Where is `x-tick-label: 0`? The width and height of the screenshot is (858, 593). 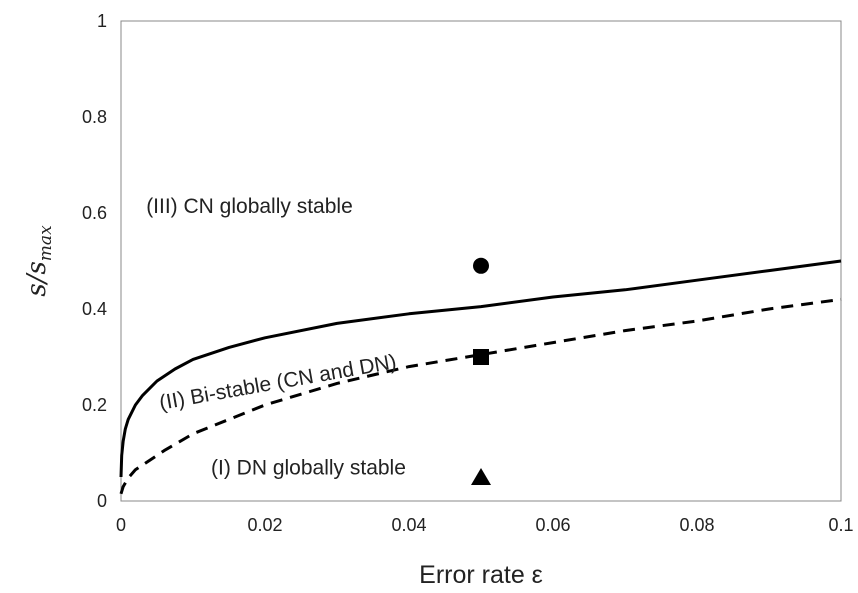 x-tick-label: 0 is located at coordinates (121, 525).